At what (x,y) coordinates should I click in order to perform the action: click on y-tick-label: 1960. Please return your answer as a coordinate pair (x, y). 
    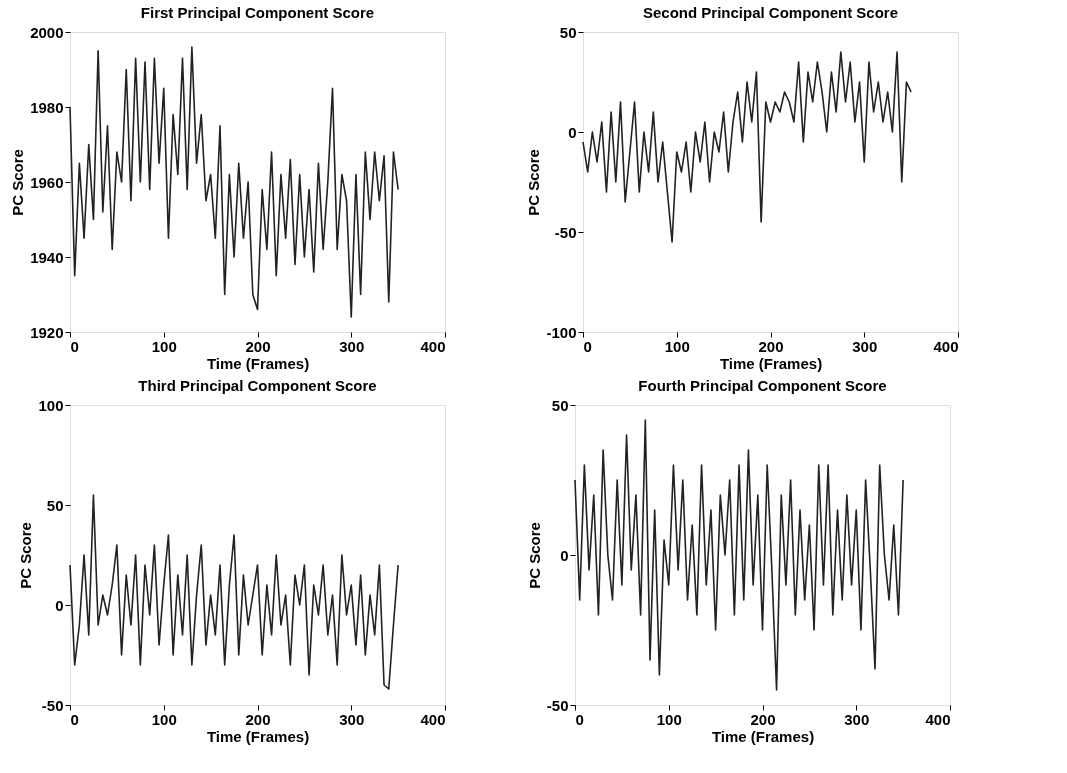
    Looking at the image, I should click on (47, 182).